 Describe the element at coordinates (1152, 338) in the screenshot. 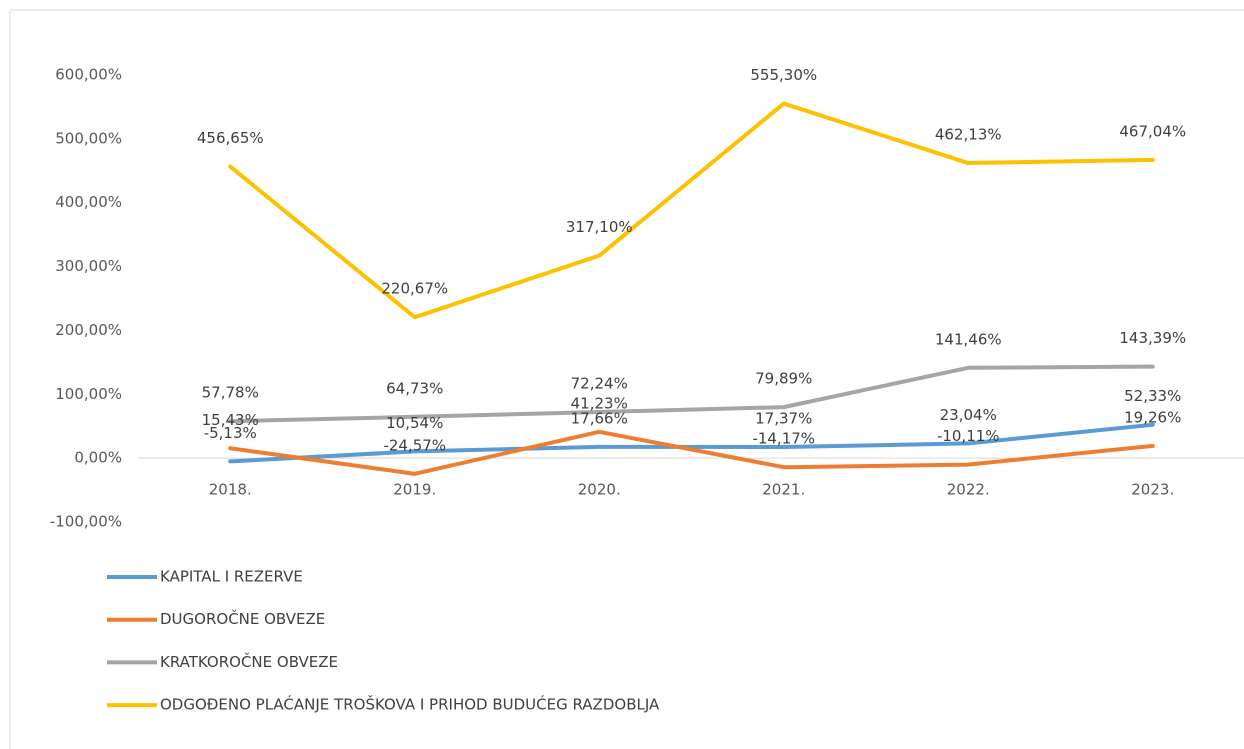

I see `data-label: 143,39%` at that location.